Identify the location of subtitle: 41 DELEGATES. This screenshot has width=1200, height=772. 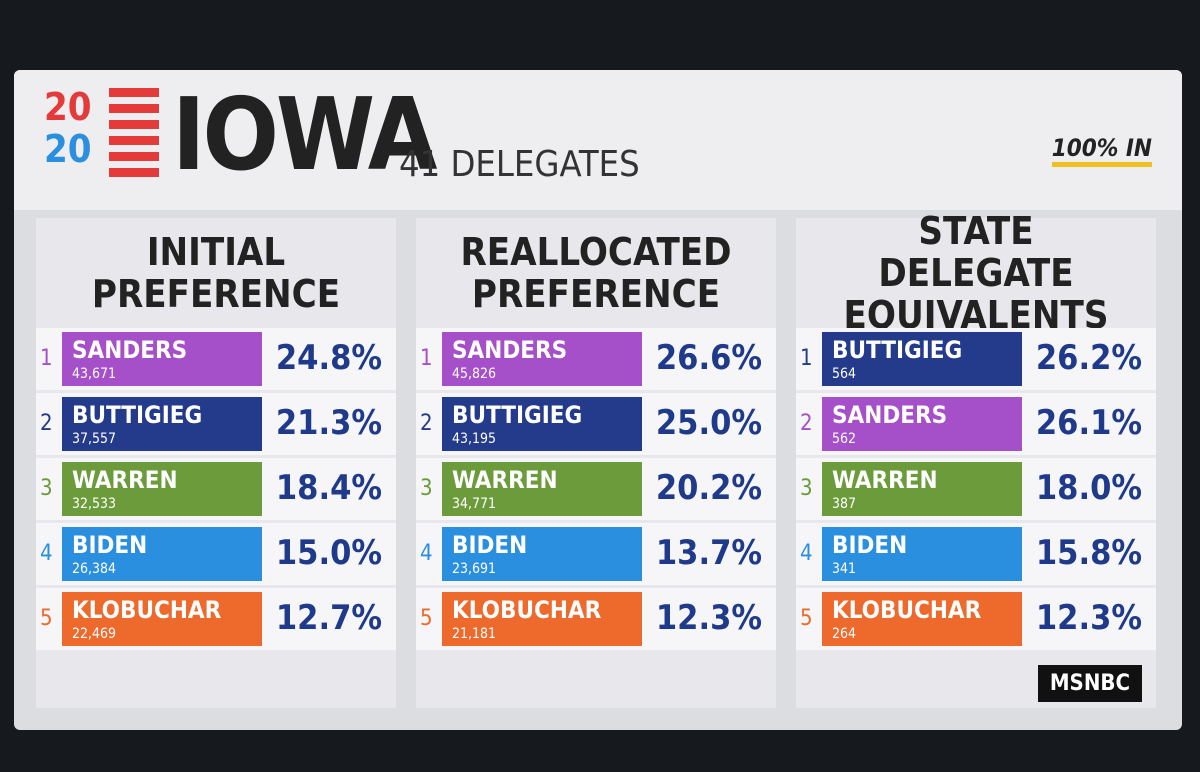
(519, 164).